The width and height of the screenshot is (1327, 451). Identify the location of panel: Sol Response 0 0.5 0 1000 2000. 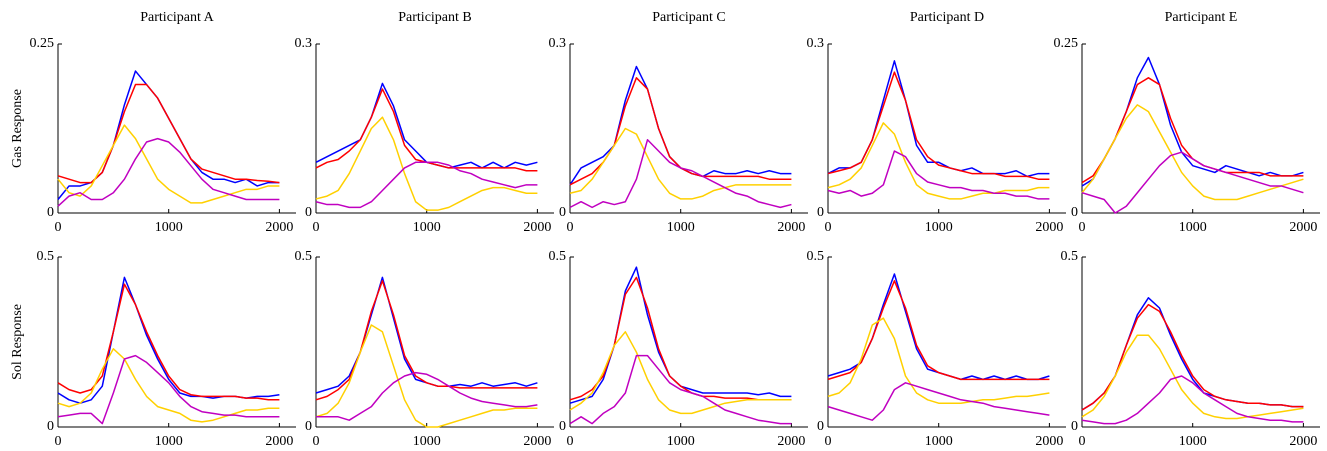
(153, 349).